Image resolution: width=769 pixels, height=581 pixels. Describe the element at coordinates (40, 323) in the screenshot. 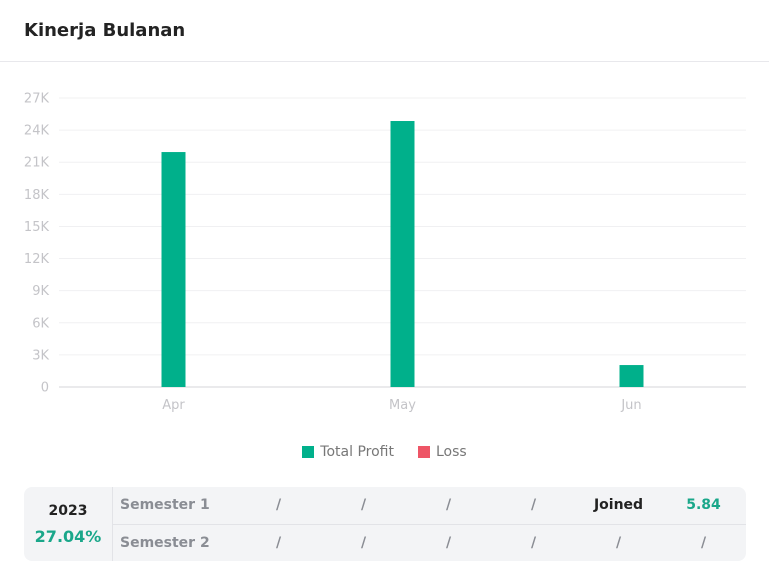

I see `y-tick-label: 6K` at that location.